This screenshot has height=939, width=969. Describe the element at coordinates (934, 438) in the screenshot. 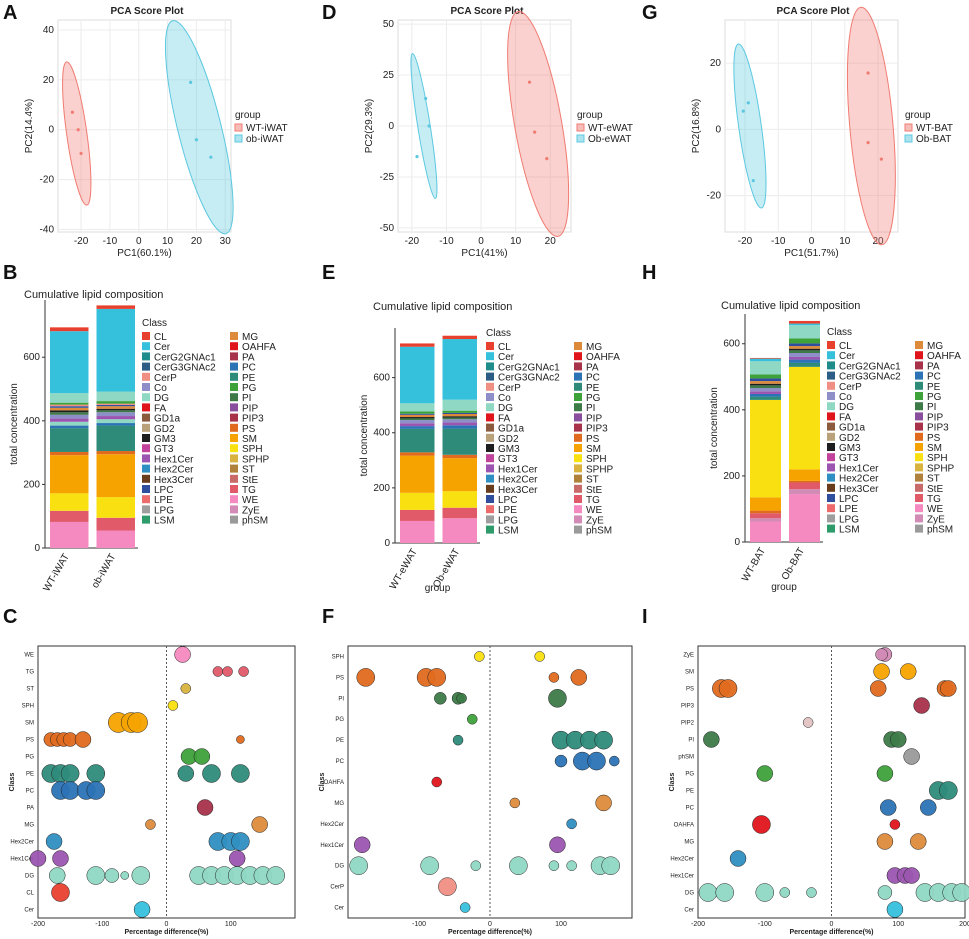

I see `legend-entry: PS` at that location.